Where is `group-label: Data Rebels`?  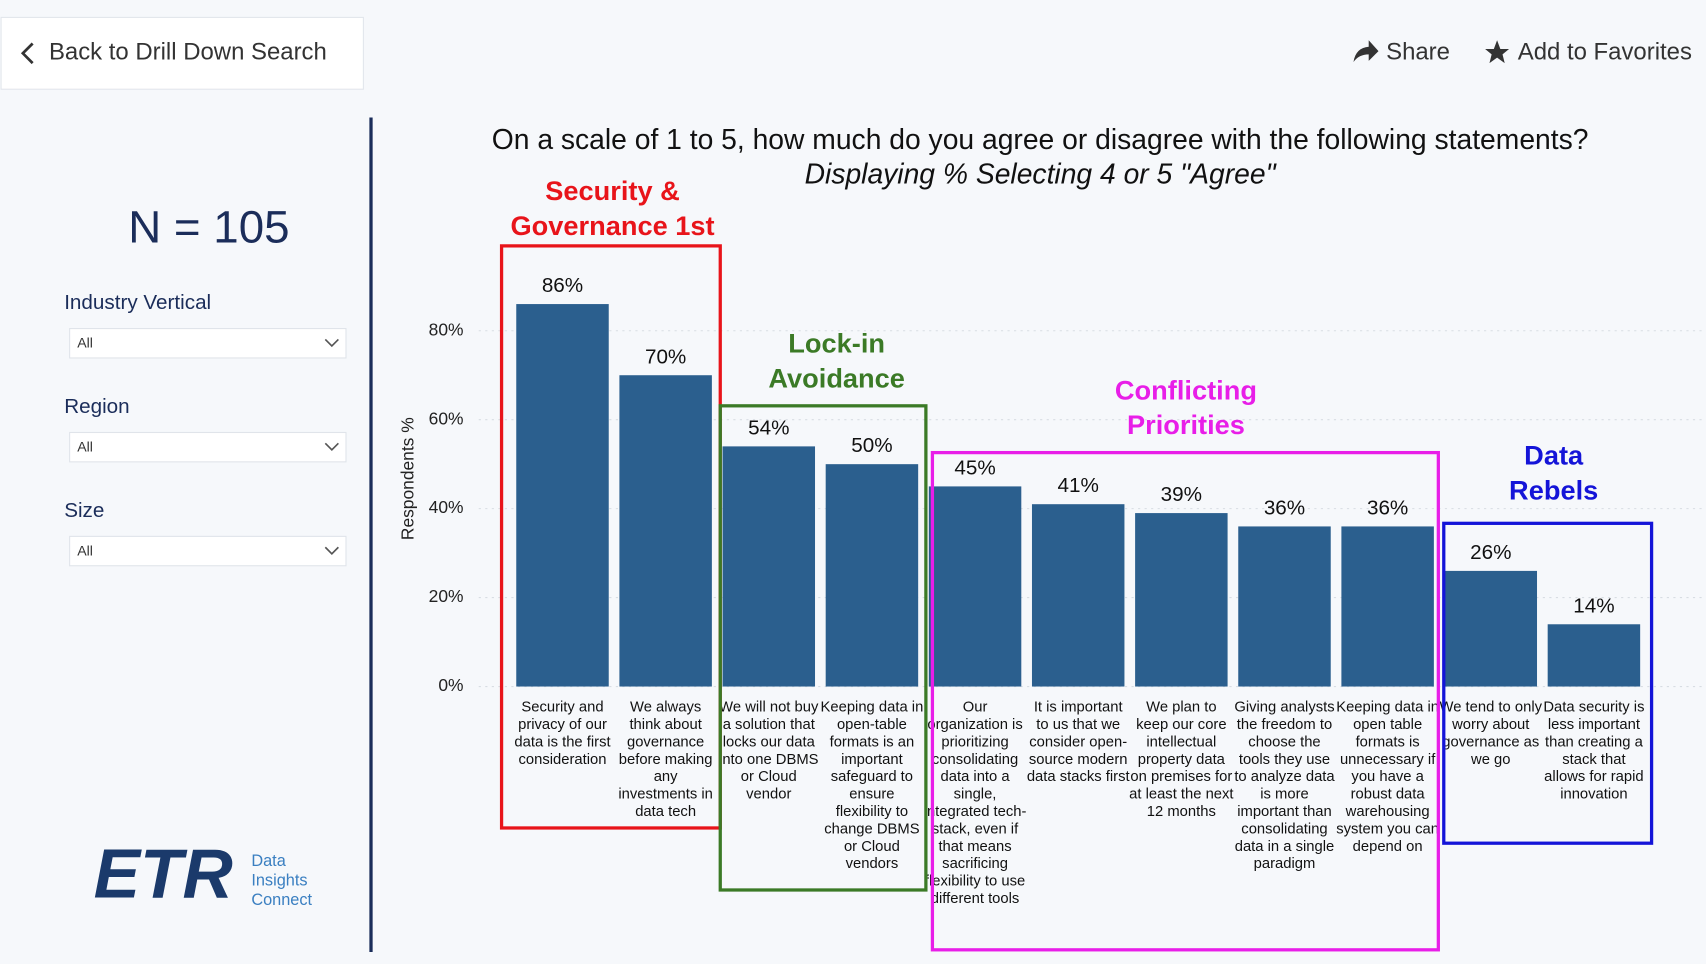 group-label: Data Rebels is located at coordinates (1554, 473).